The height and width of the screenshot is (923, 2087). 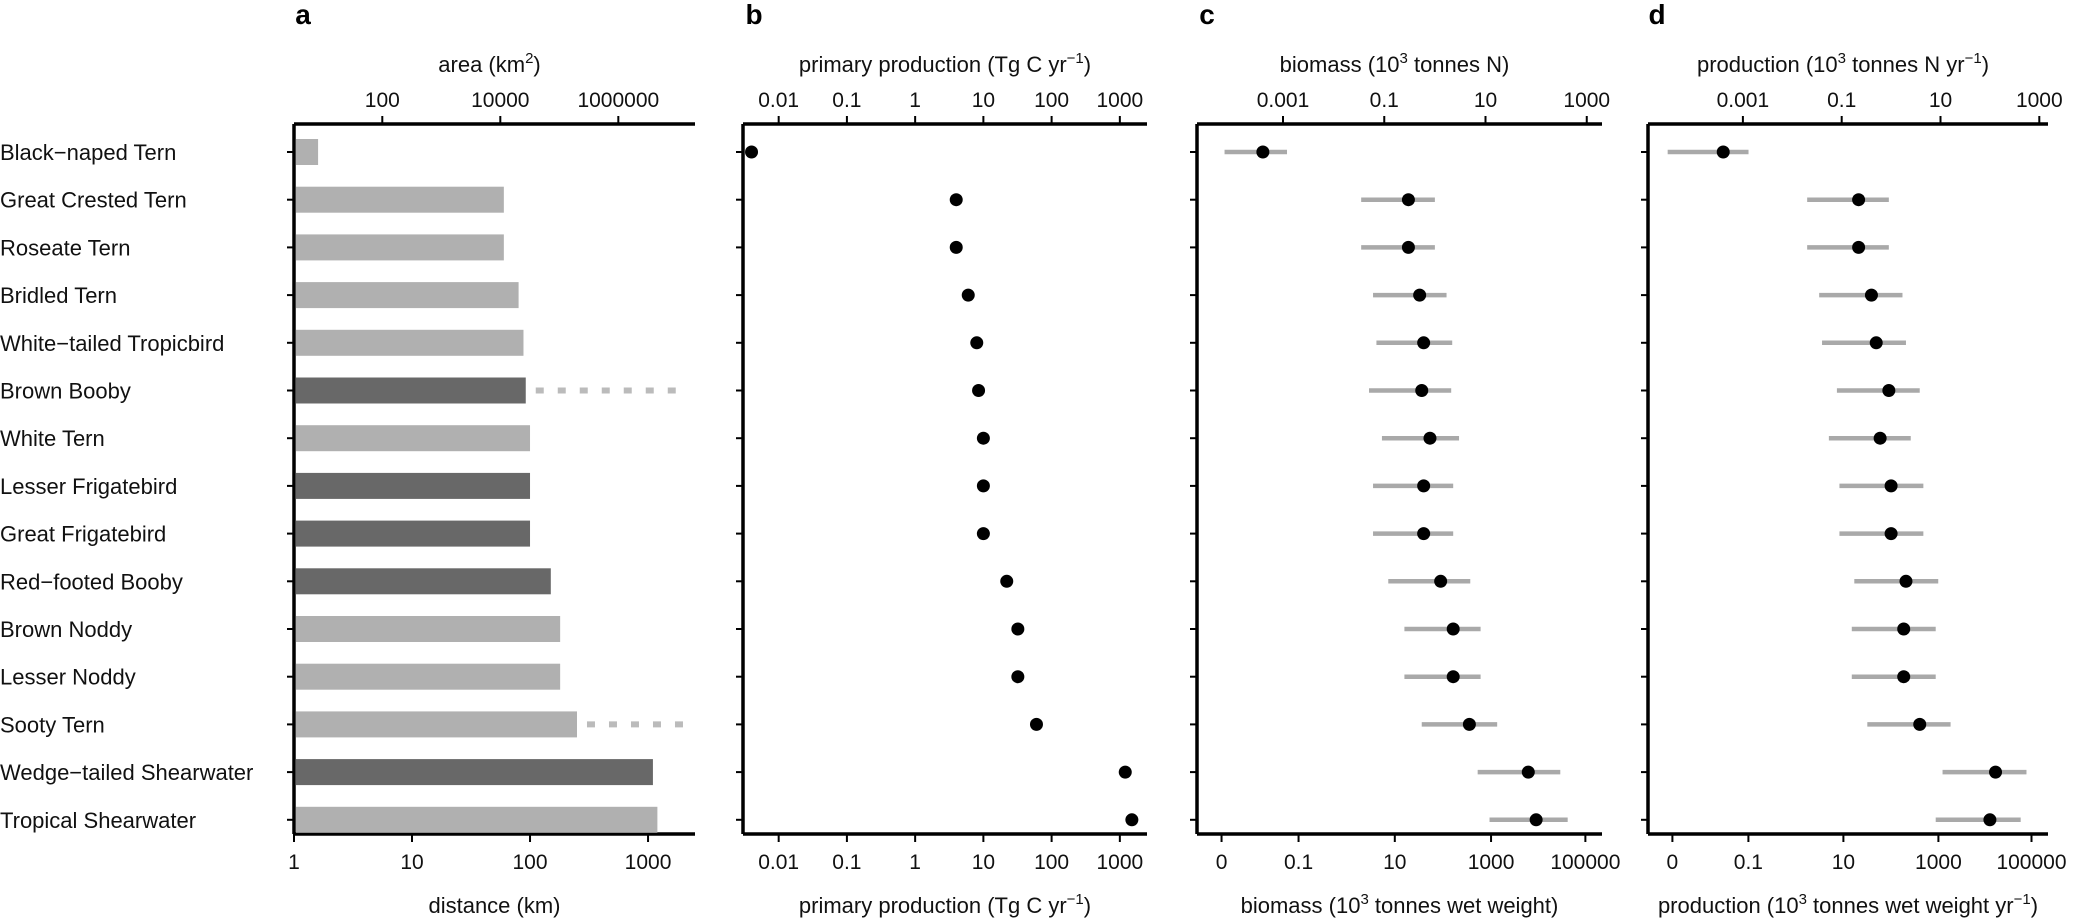 I want to click on category-label: Brown Noddy, so click(x=66, y=629).